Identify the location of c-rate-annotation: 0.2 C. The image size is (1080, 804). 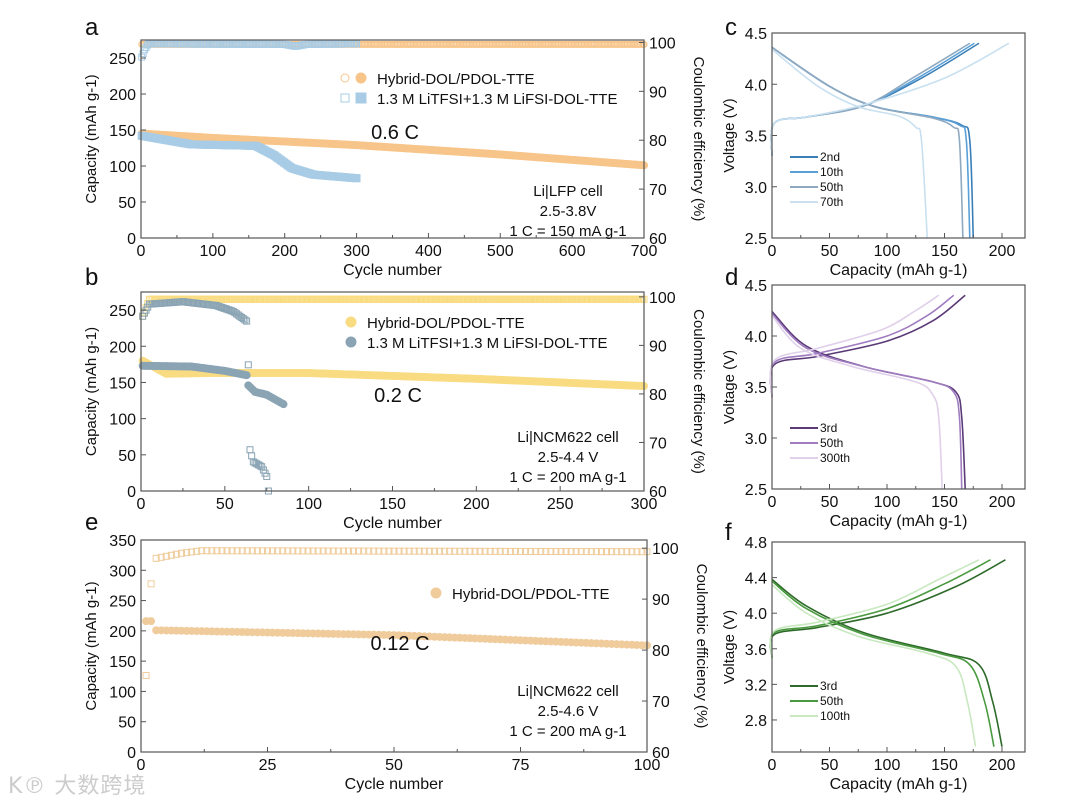
(398, 396).